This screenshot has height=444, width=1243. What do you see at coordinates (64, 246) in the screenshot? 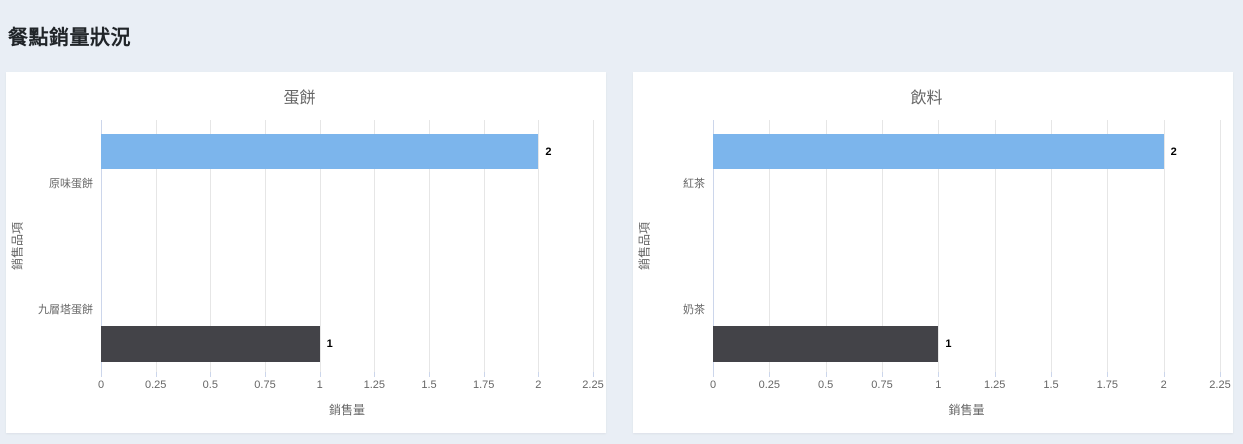
I see `category-labels: 原味蛋餅 九層塔蛋餅` at bounding box center [64, 246].